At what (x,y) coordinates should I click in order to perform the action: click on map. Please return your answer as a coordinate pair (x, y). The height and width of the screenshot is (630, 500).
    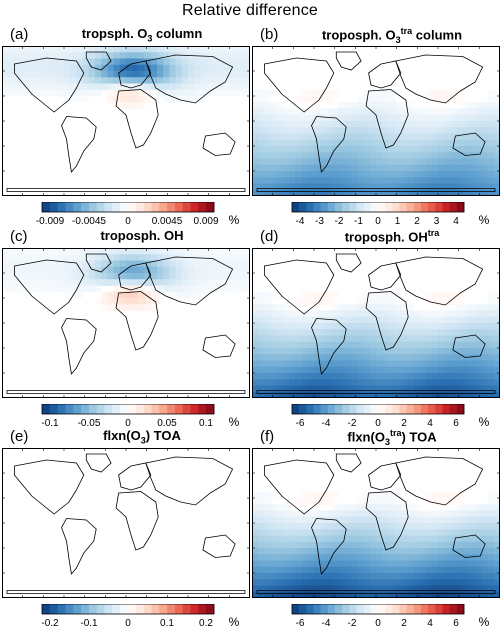
    Looking at the image, I should click on (126, 323).